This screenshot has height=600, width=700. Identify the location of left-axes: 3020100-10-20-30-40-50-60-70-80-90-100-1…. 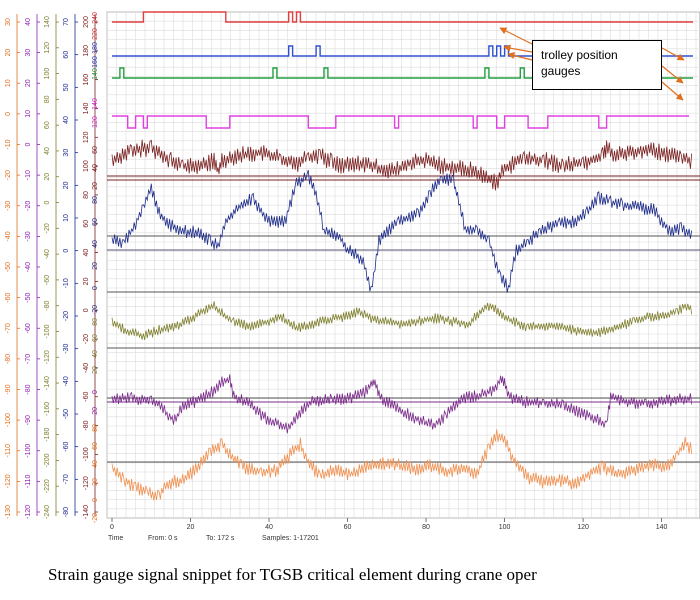
(51, 266).